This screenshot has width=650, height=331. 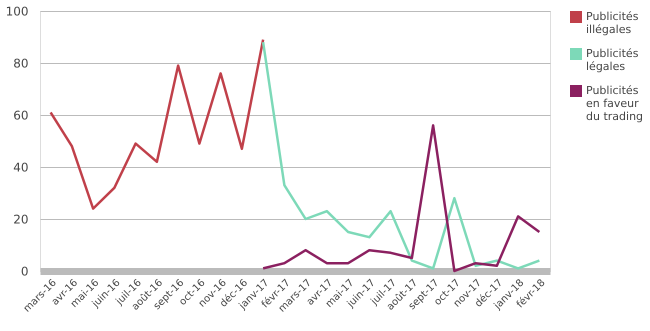 I want to click on y-tick-label: 100, so click(x=17, y=11).